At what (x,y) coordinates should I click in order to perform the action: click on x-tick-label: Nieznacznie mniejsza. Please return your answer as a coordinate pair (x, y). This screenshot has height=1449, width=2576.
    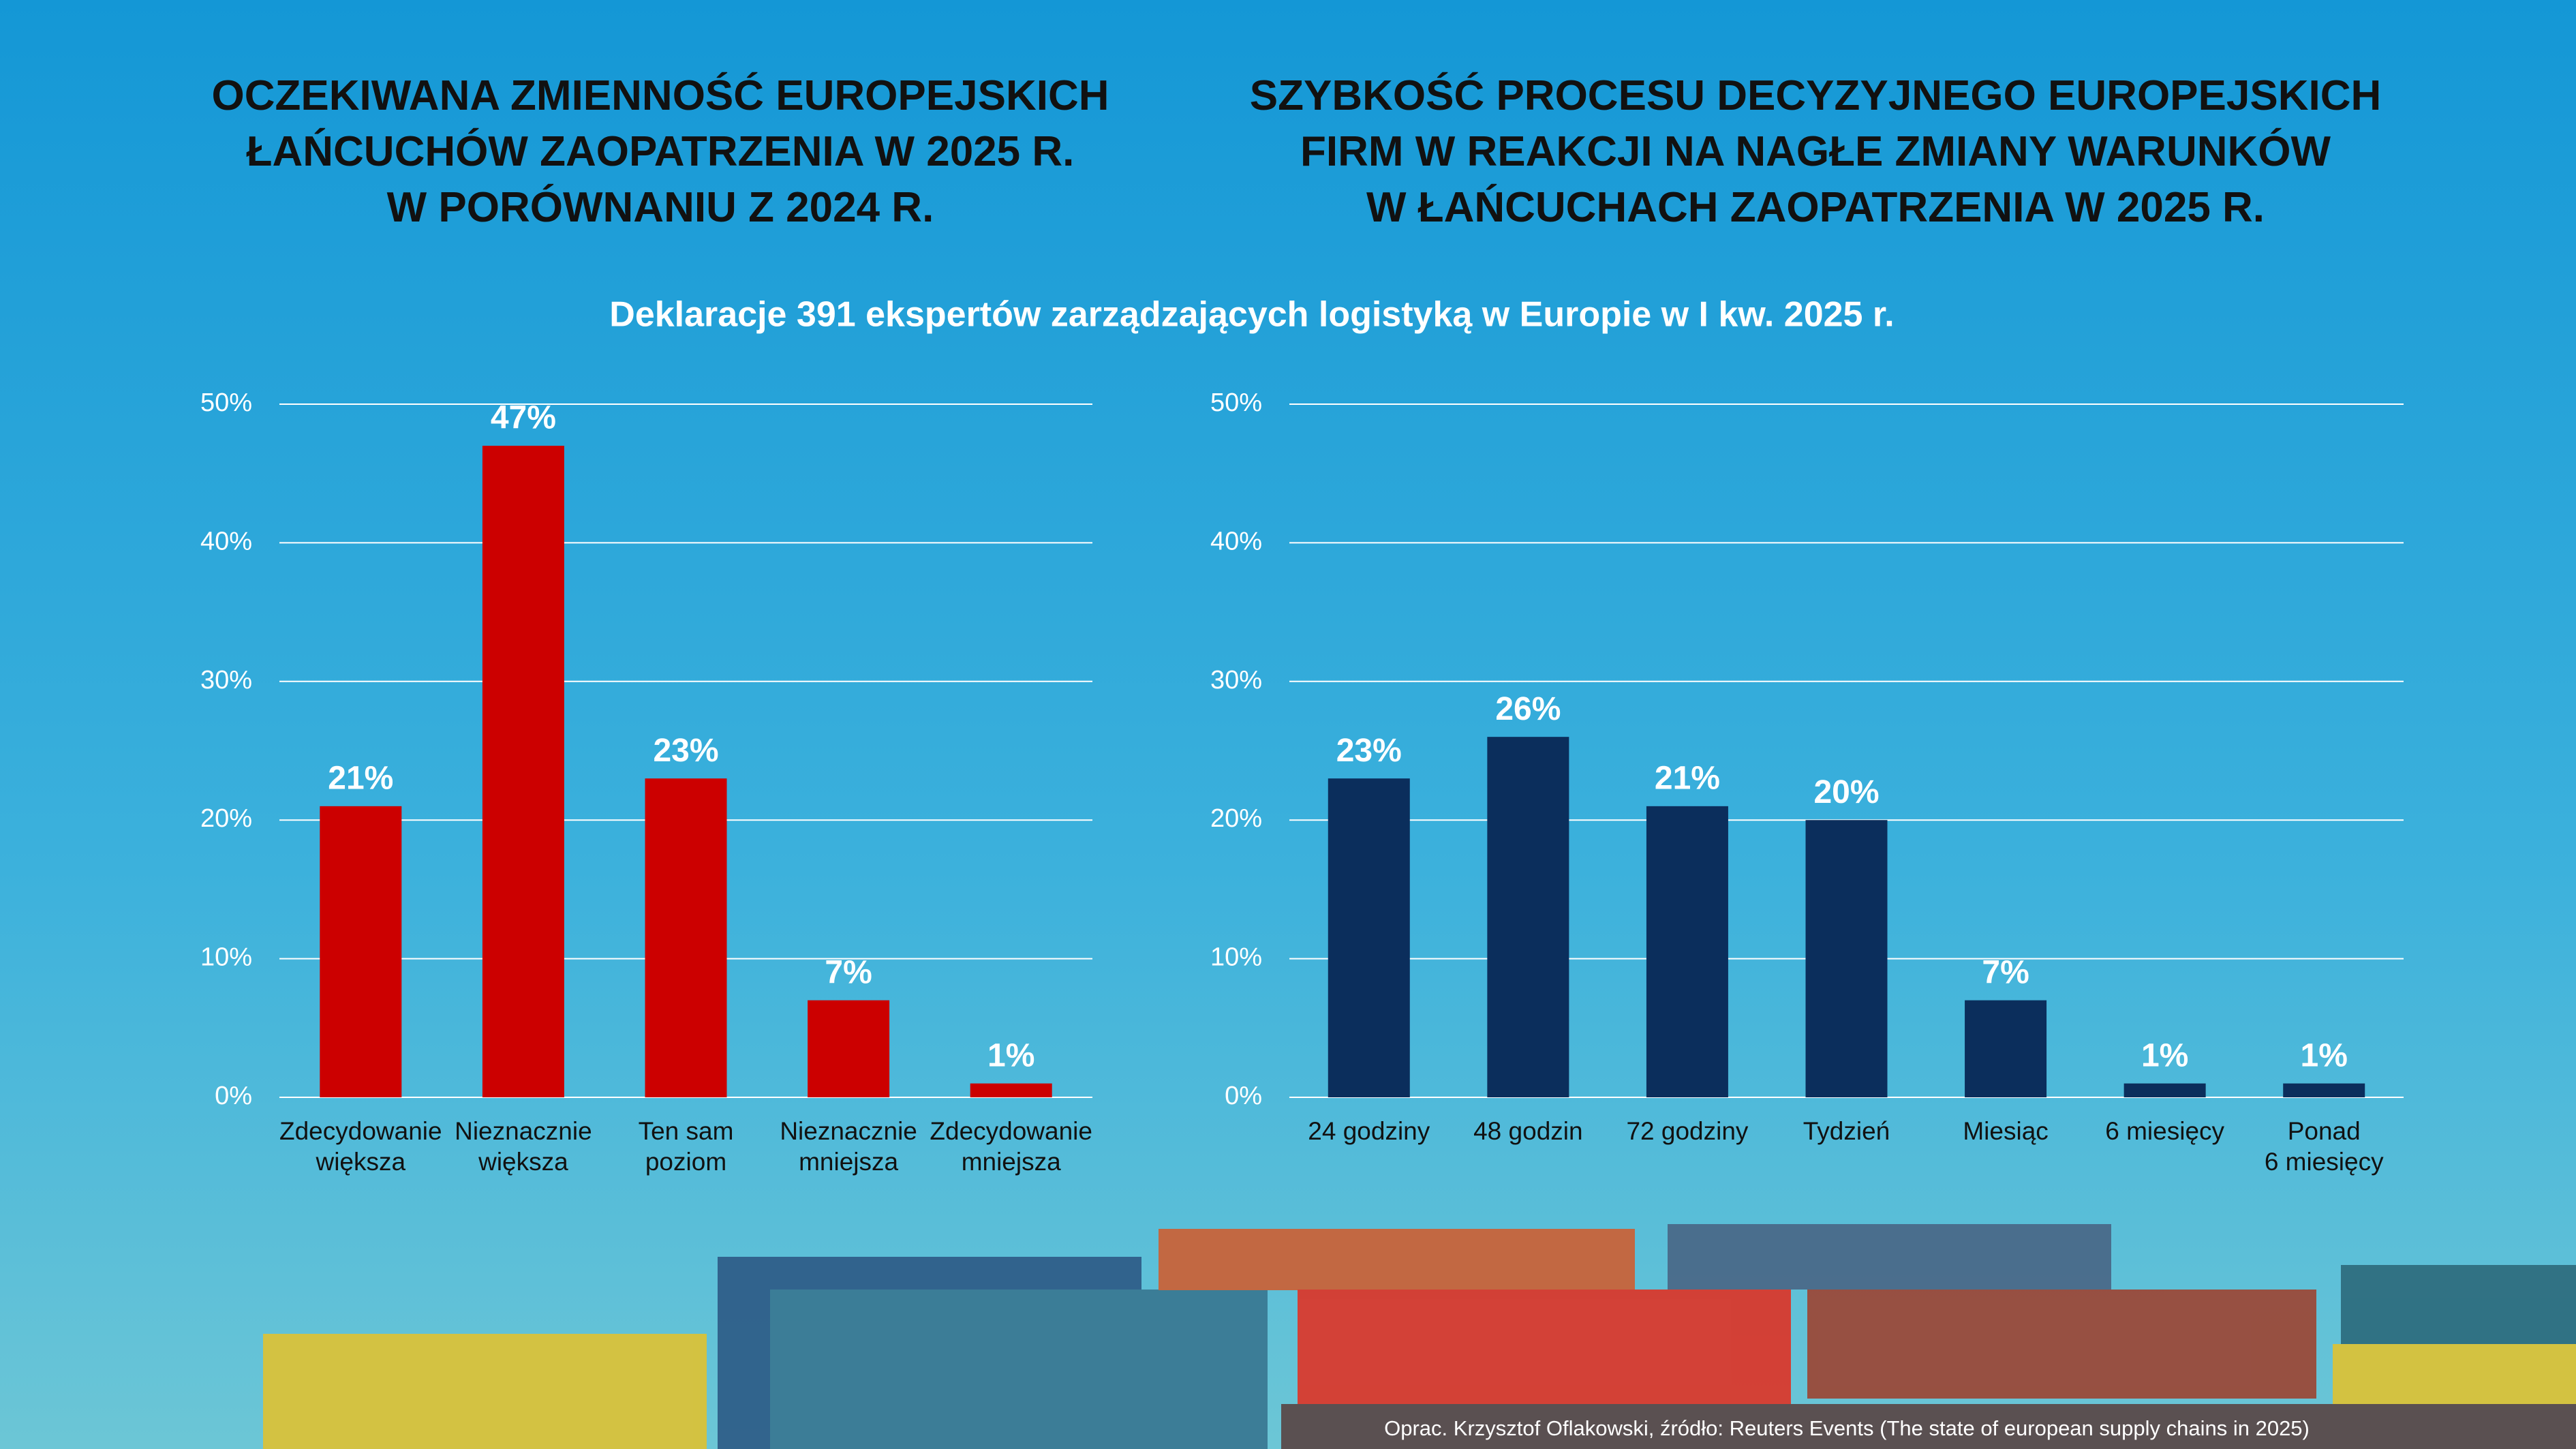
    Looking at the image, I should click on (848, 1147).